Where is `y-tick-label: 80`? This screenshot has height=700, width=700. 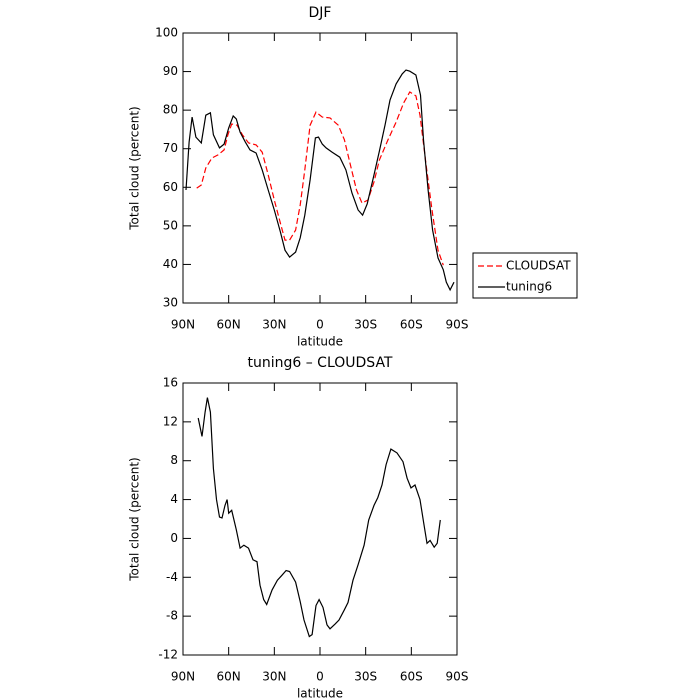 y-tick-label: 80 is located at coordinates (170, 110).